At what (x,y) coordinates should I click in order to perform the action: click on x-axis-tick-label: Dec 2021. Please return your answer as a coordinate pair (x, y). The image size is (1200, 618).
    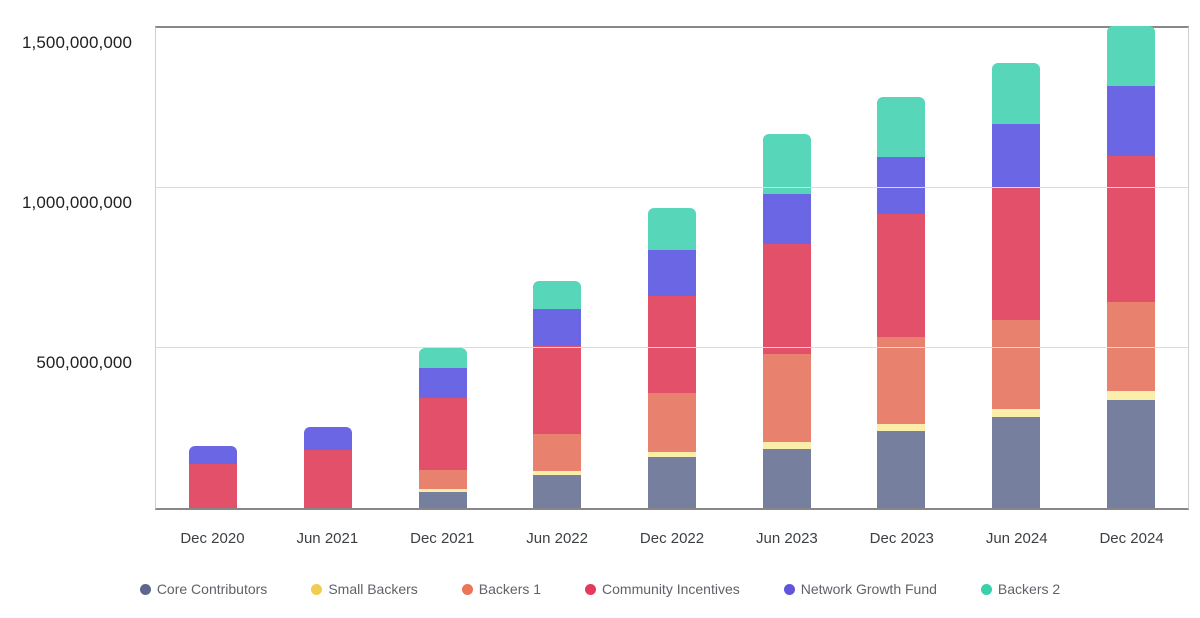
    Looking at the image, I should click on (442, 538).